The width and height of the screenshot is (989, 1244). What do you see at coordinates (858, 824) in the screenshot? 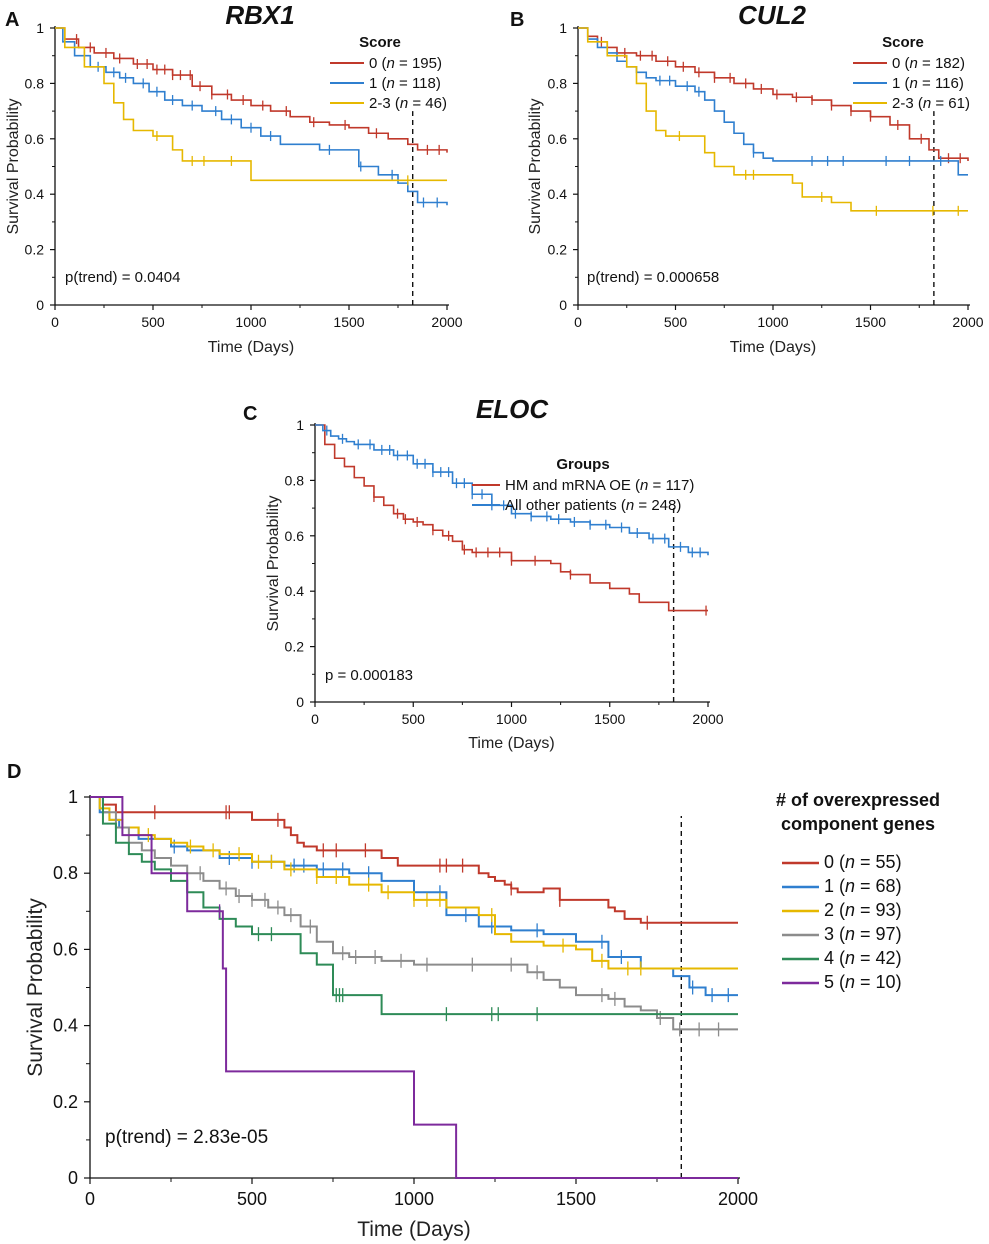
I see `legend-title: component genes` at bounding box center [858, 824].